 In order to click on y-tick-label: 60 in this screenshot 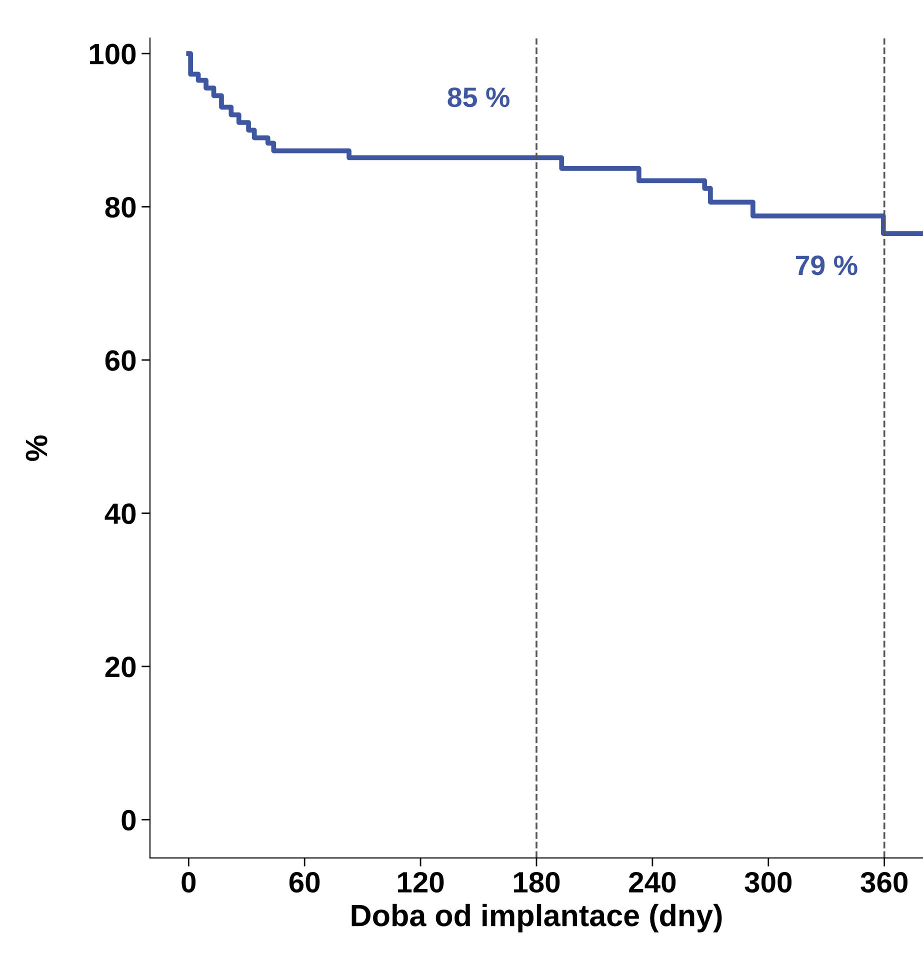, I will do `click(120, 360)`.